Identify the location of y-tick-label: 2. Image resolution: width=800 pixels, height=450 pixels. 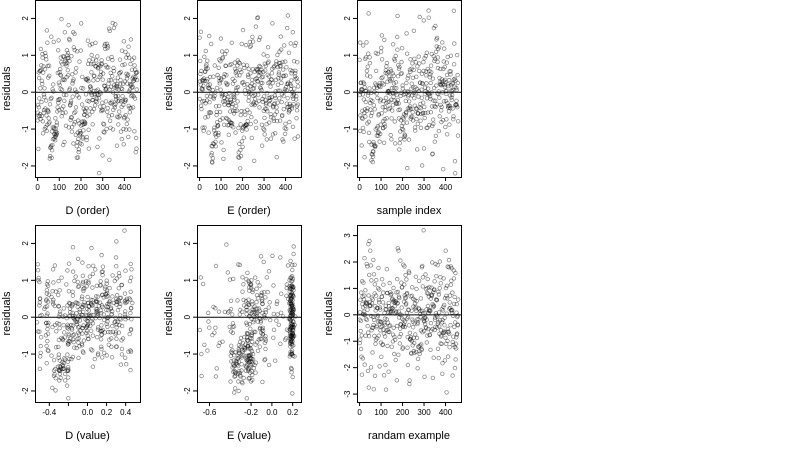
(347, 18).